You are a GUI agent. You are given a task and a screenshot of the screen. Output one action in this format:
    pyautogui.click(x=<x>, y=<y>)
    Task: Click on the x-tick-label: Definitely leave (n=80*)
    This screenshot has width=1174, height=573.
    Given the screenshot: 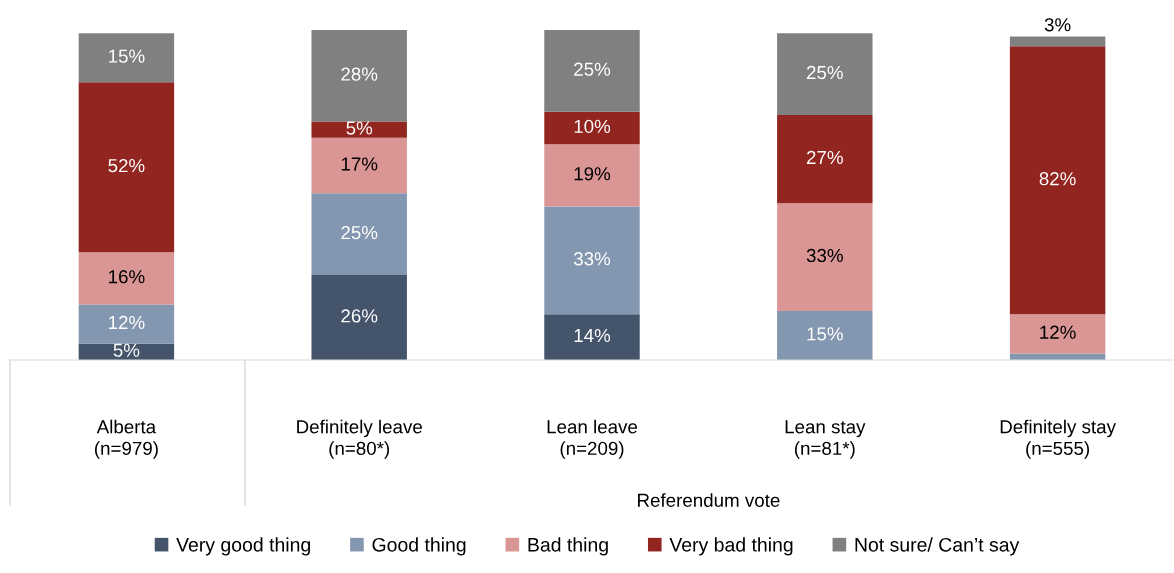 What is the action you would take?
    pyautogui.click(x=359, y=439)
    